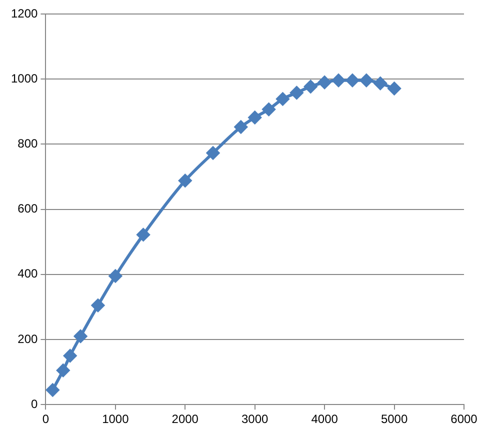  What do you see at coordinates (255, 419) in the screenshot?
I see `x-tick-label: 3000` at bounding box center [255, 419].